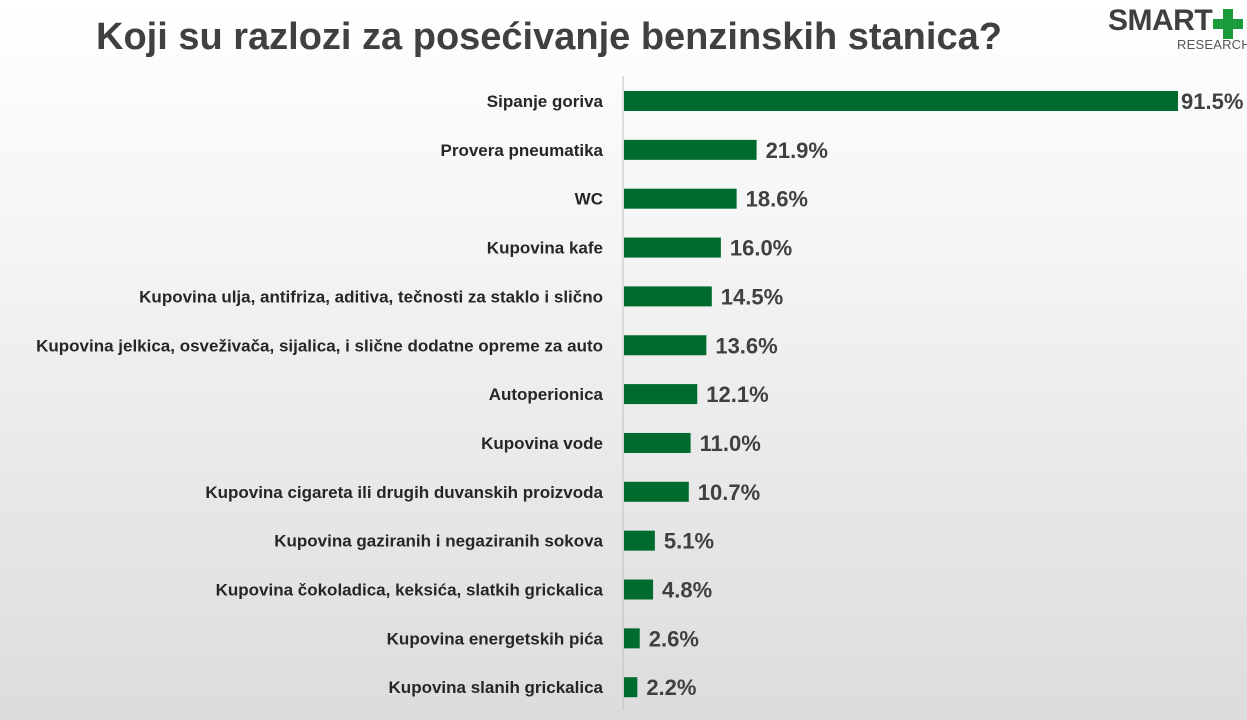 This screenshot has width=1247, height=720. Describe the element at coordinates (687, 590) in the screenshot. I see `value-label: 4.8%` at that location.